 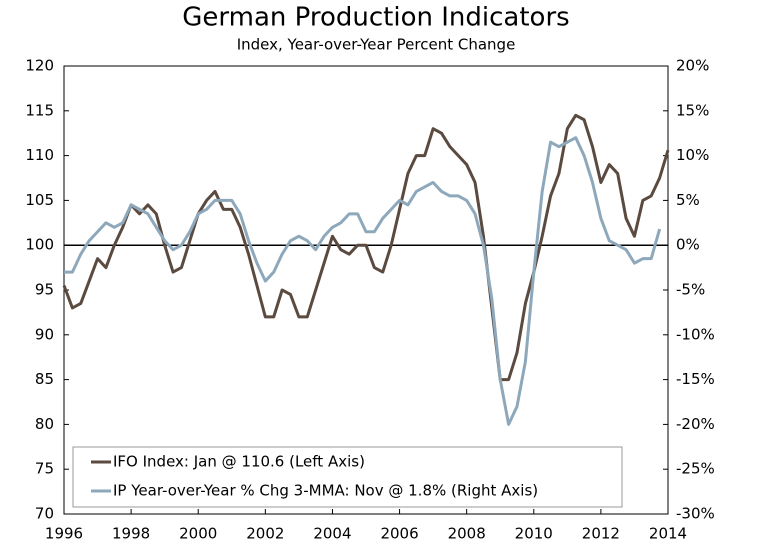 I want to click on x-tick-label: 2012, so click(x=601, y=534).